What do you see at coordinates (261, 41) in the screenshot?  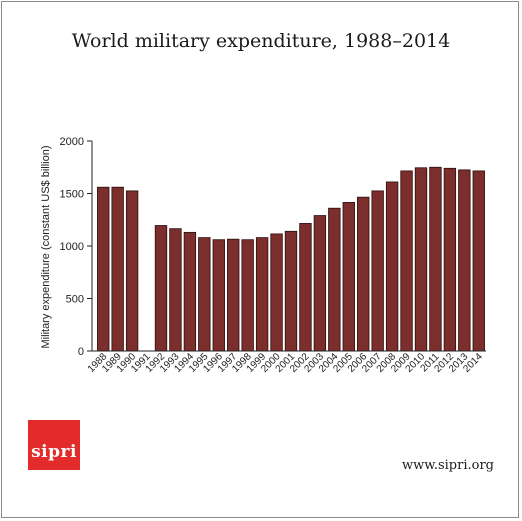 I see `chart-title: World military expenditure, 1988–2014` at bounding box center [261, 41].